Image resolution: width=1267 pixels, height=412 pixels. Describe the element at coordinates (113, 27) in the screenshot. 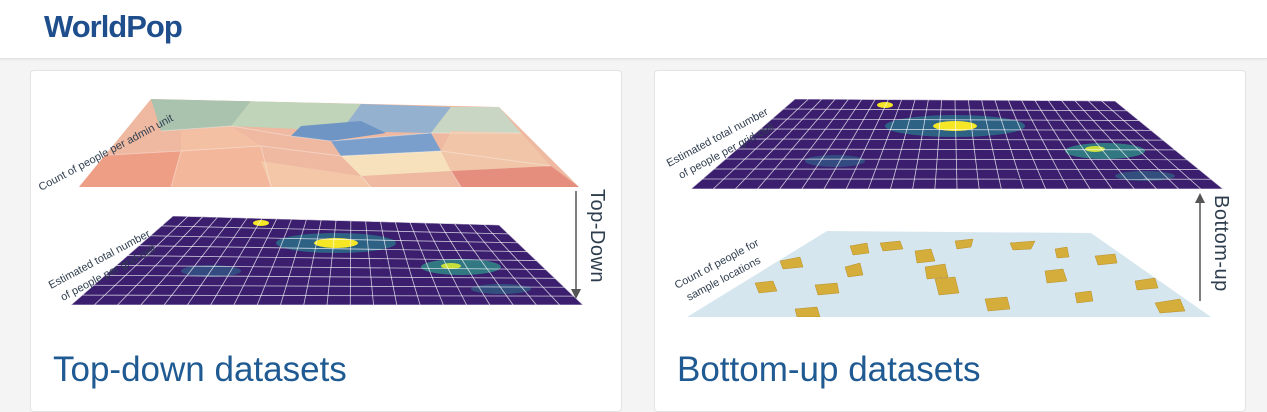

I see `worldpop-logo: WorldPop` at that location.